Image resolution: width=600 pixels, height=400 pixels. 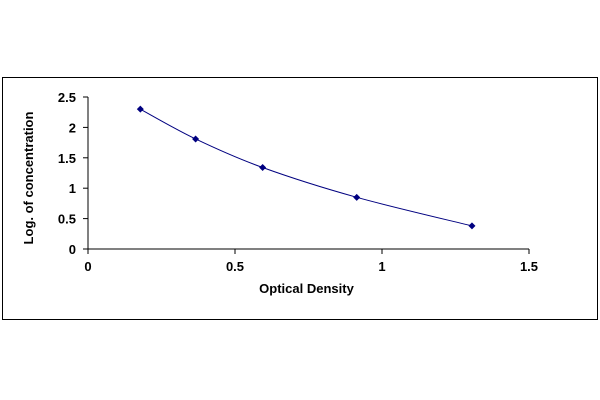 I want to click on y-tick-label: 0.5, so click(x=67, y=219).